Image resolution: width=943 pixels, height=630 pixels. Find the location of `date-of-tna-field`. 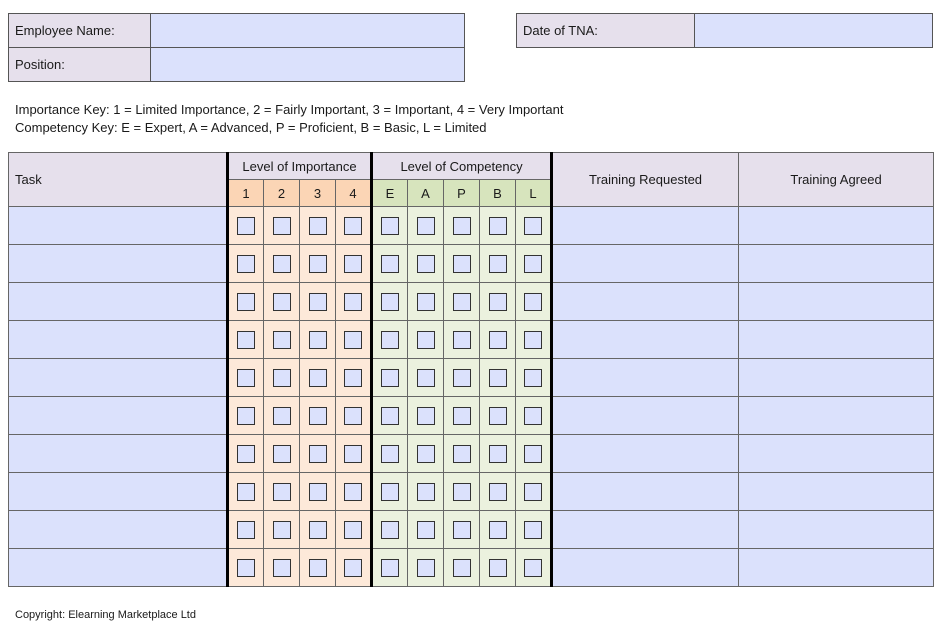

date-of-tna-field is located at coordinates (813, 30).